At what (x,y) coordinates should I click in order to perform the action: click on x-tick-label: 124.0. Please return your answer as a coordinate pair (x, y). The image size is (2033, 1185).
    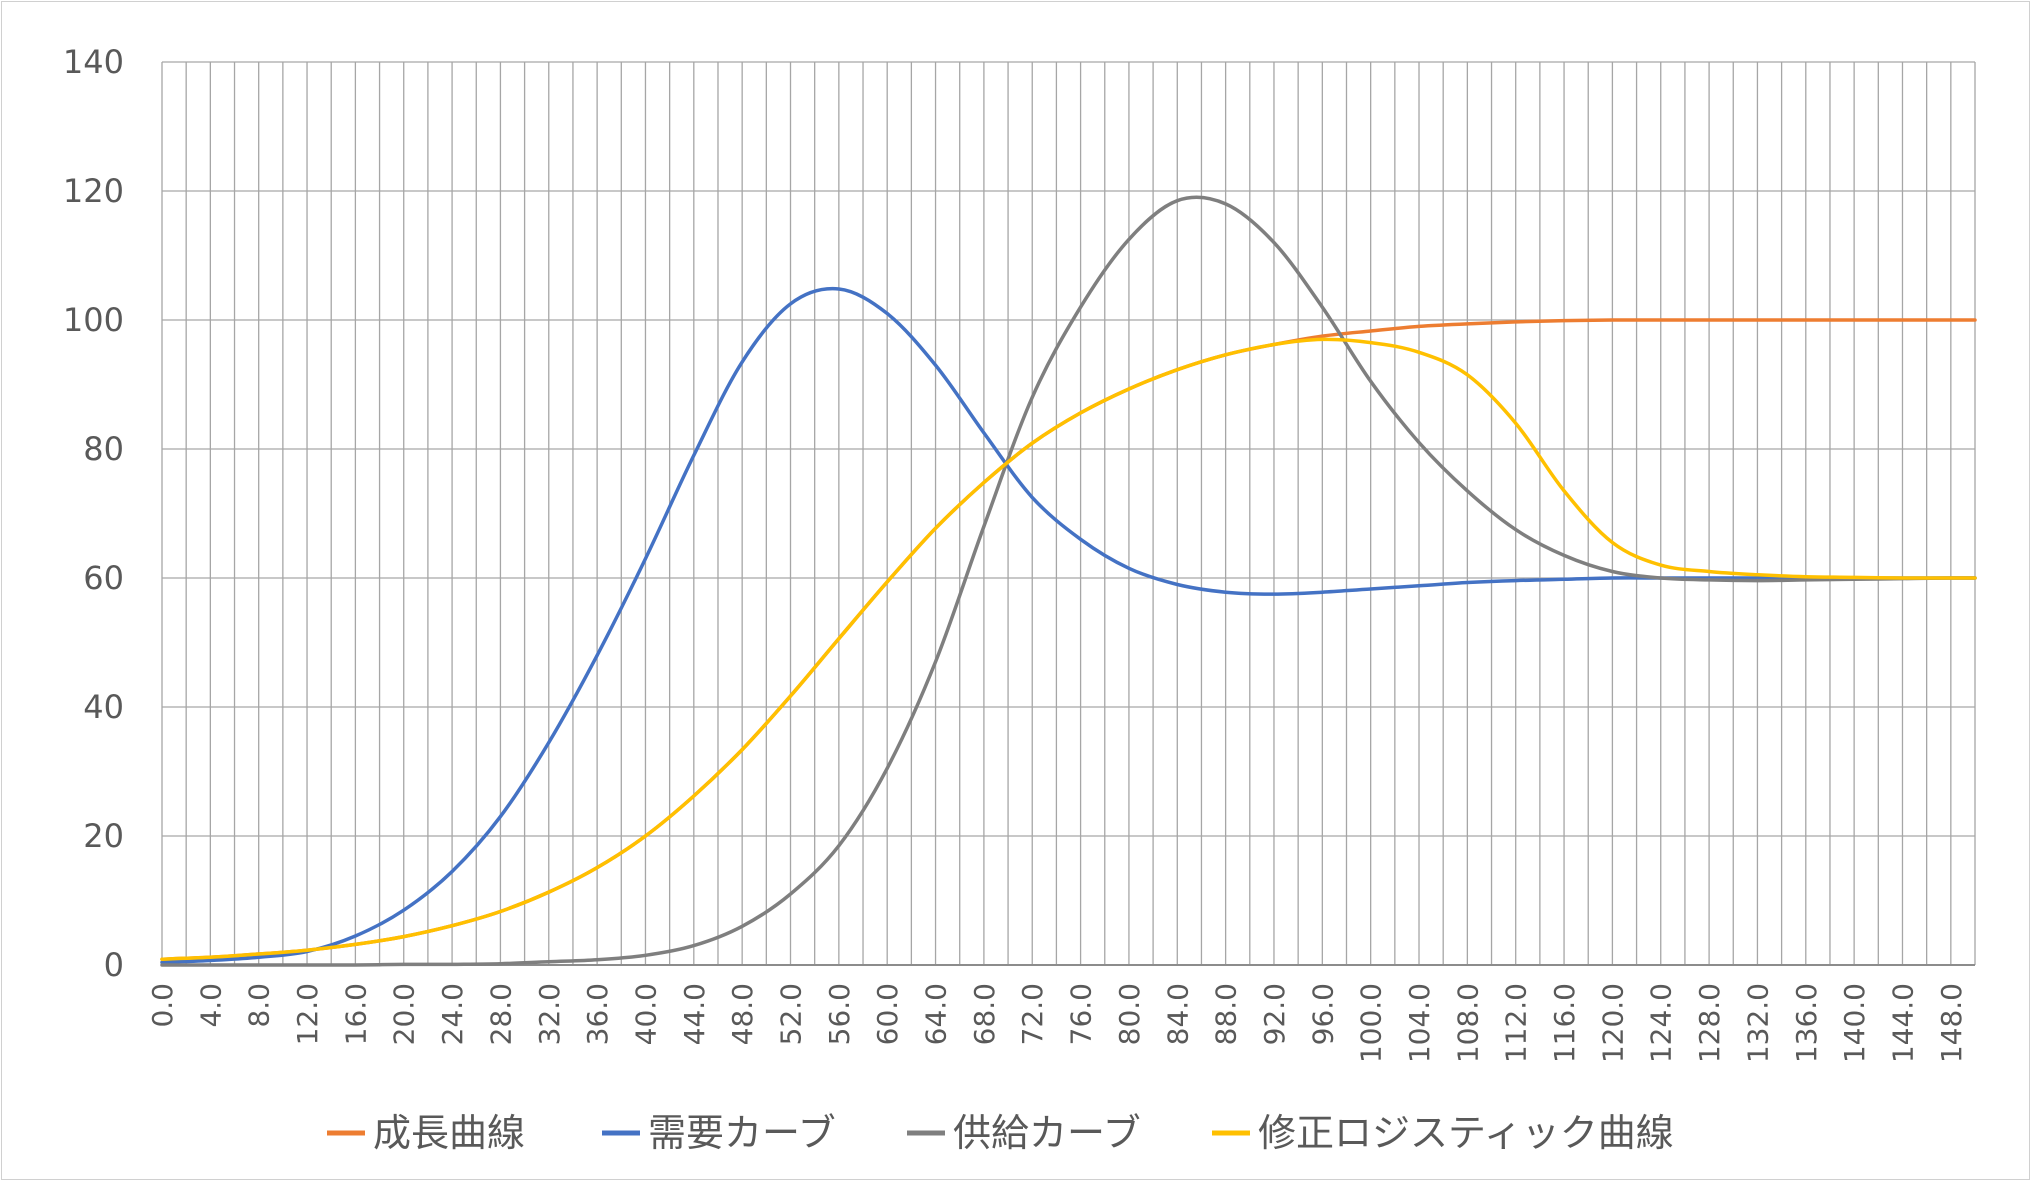
    Looking at the image, I should click on (1661, 1023).